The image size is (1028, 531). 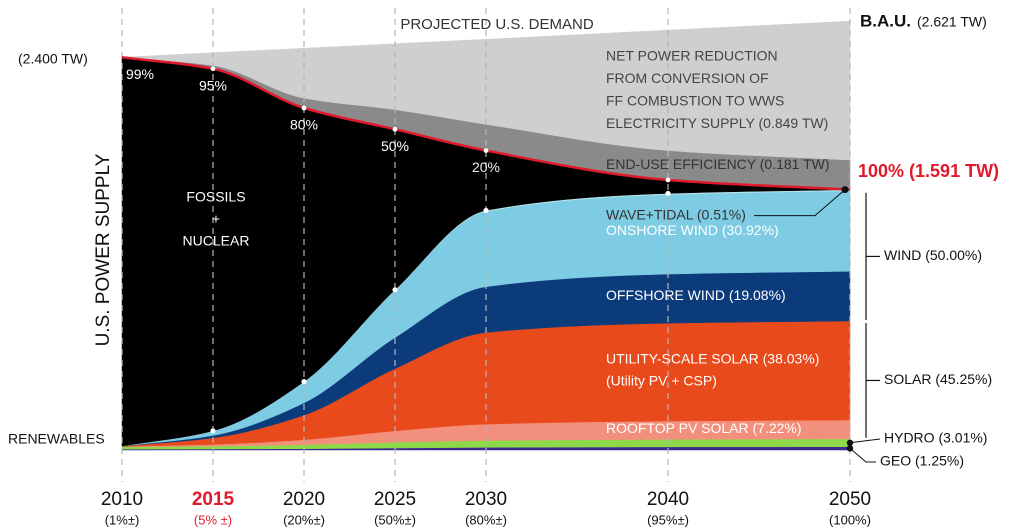 I want to click on x-tick-label: 2030, so click(x=486, y=499).